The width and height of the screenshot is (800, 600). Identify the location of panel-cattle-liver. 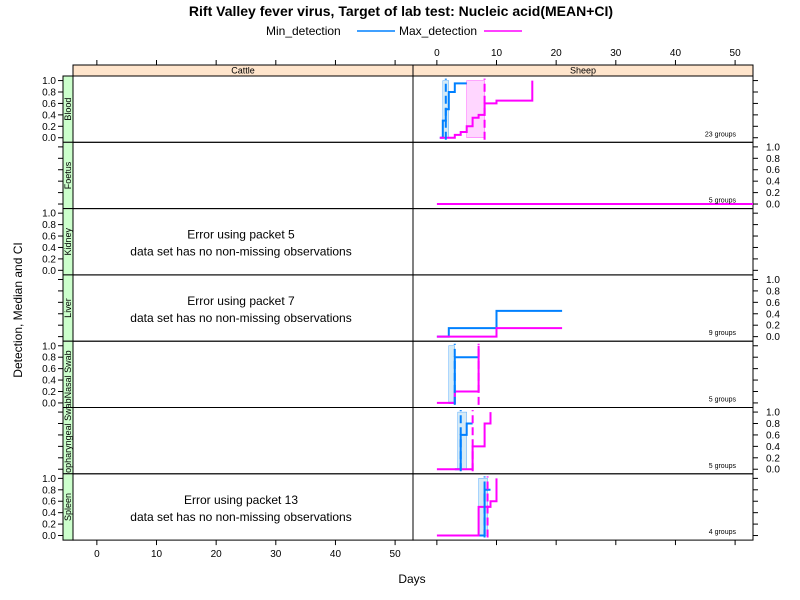
(243, 308).